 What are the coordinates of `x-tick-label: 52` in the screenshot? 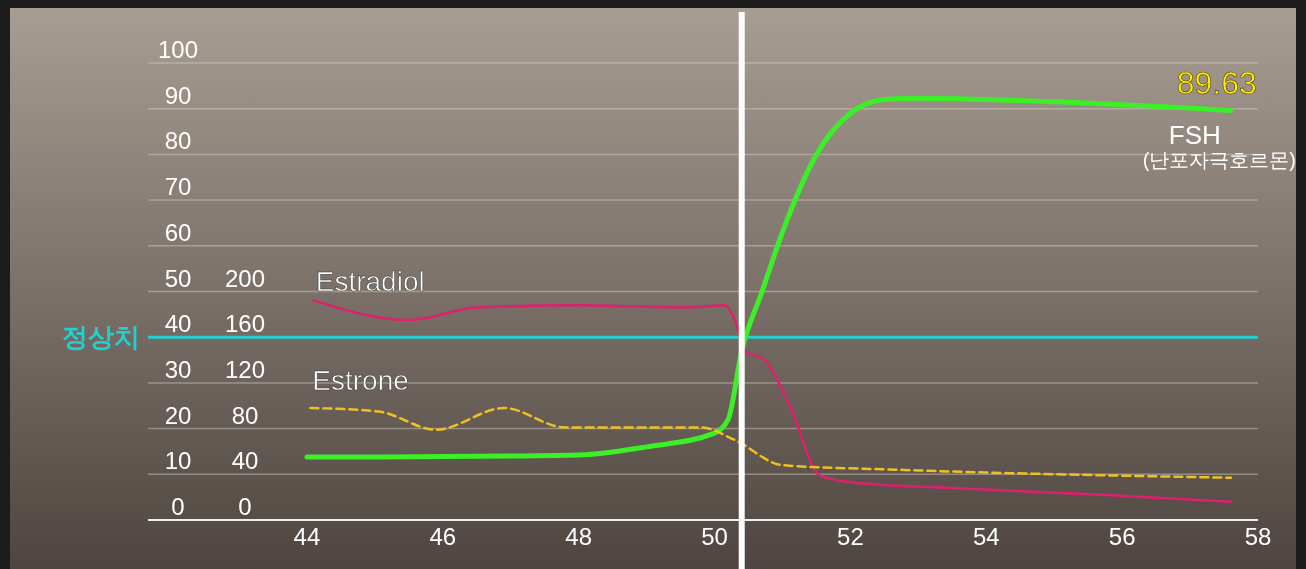 It's located at (850, 536).